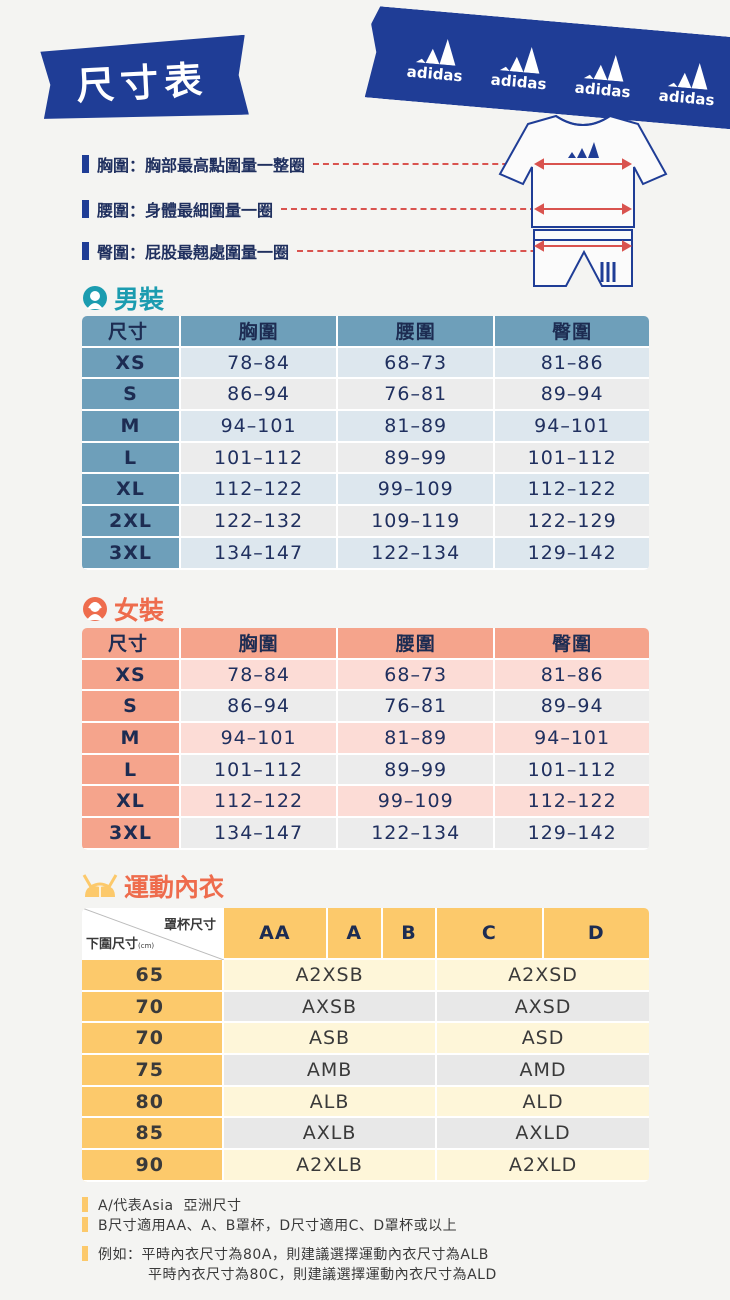 Image resolution: width=730 pixels, height=1300 pixels. Describe the element at coordinates (331, 1007) in the screenshot. I see `ab-size-cell: AXSB` at that location.